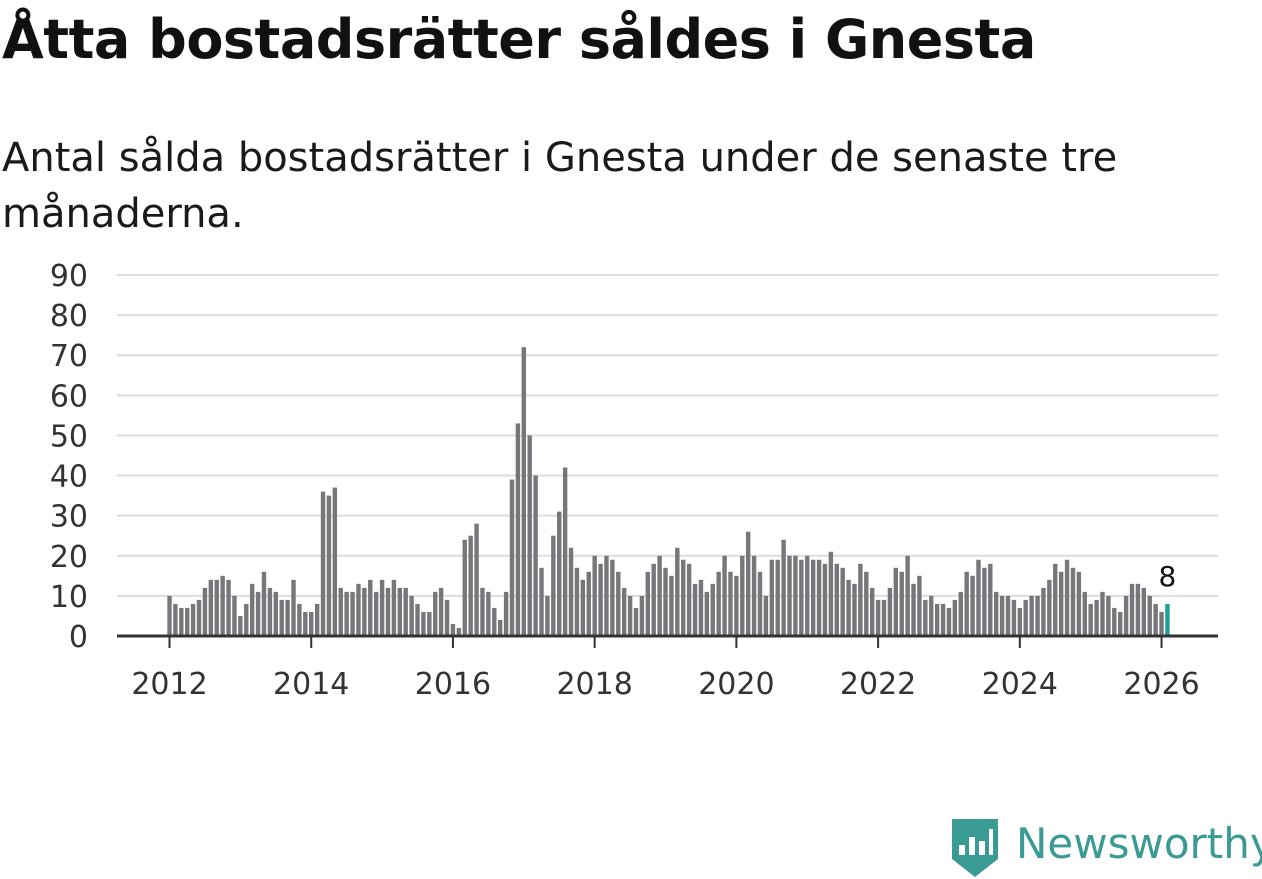 The width and height of the screenshot is (1262, 879). What do you see at coordinates (1161, 684) in the screenshot?
I see `x-tick-label: 2026` at bounding box center [1161, 684].